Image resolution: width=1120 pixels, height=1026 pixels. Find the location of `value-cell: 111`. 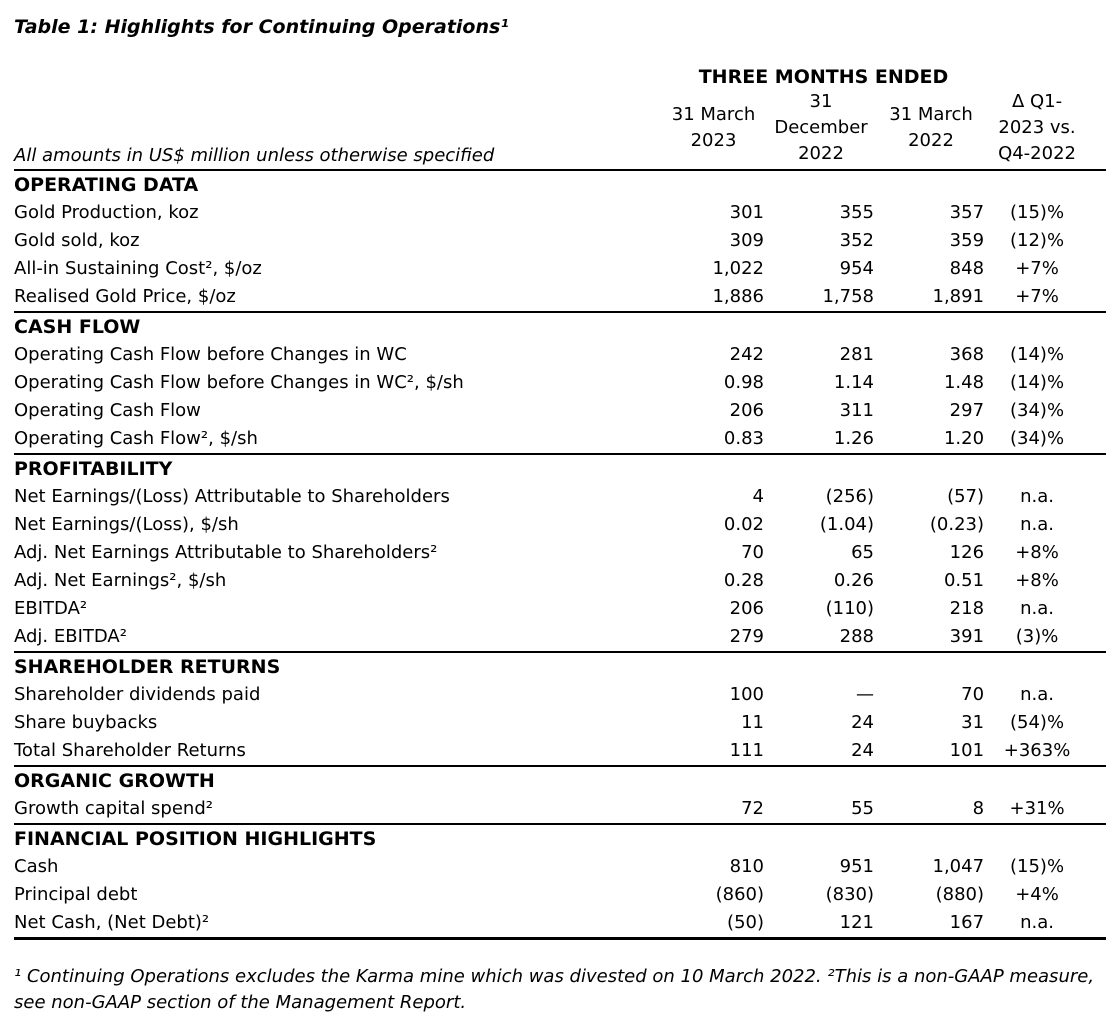

value-cell: 111 is located at coordinates (713, 752).